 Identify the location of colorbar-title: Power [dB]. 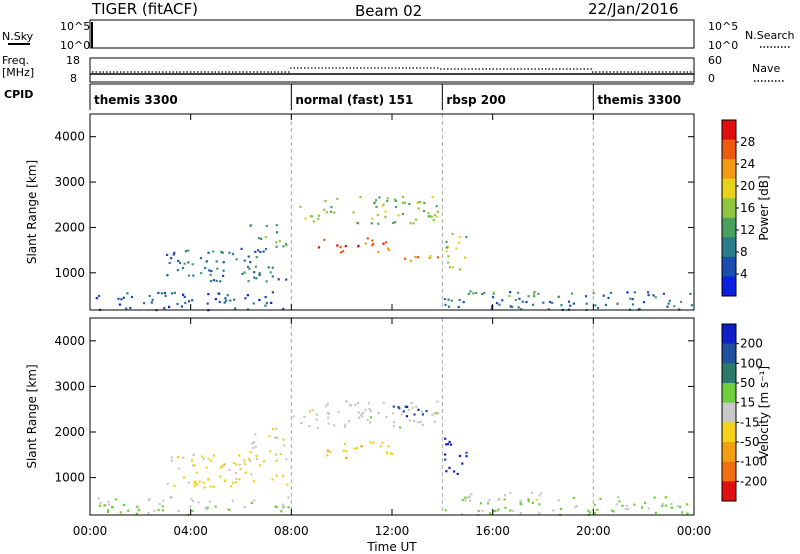
(764, 207).